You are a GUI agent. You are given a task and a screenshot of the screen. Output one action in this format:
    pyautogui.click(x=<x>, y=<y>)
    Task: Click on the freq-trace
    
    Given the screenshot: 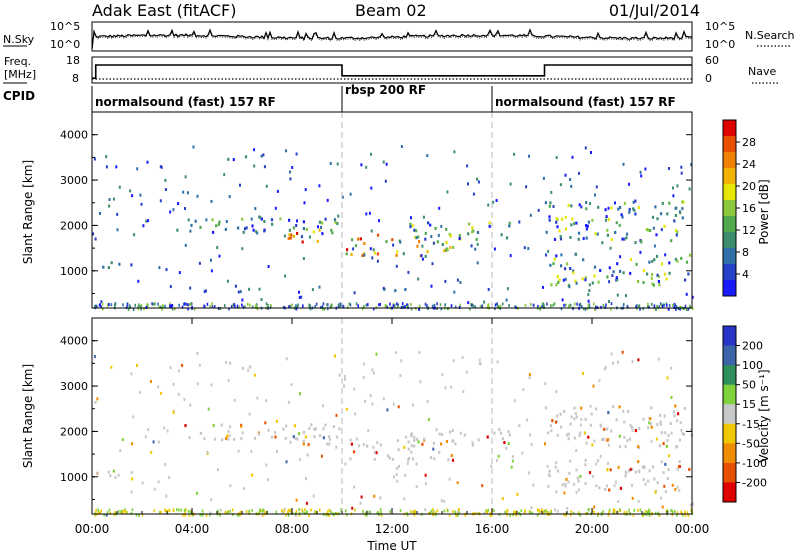 What is the action you would take?
    pyautogui.click(x=392, y=71)
    